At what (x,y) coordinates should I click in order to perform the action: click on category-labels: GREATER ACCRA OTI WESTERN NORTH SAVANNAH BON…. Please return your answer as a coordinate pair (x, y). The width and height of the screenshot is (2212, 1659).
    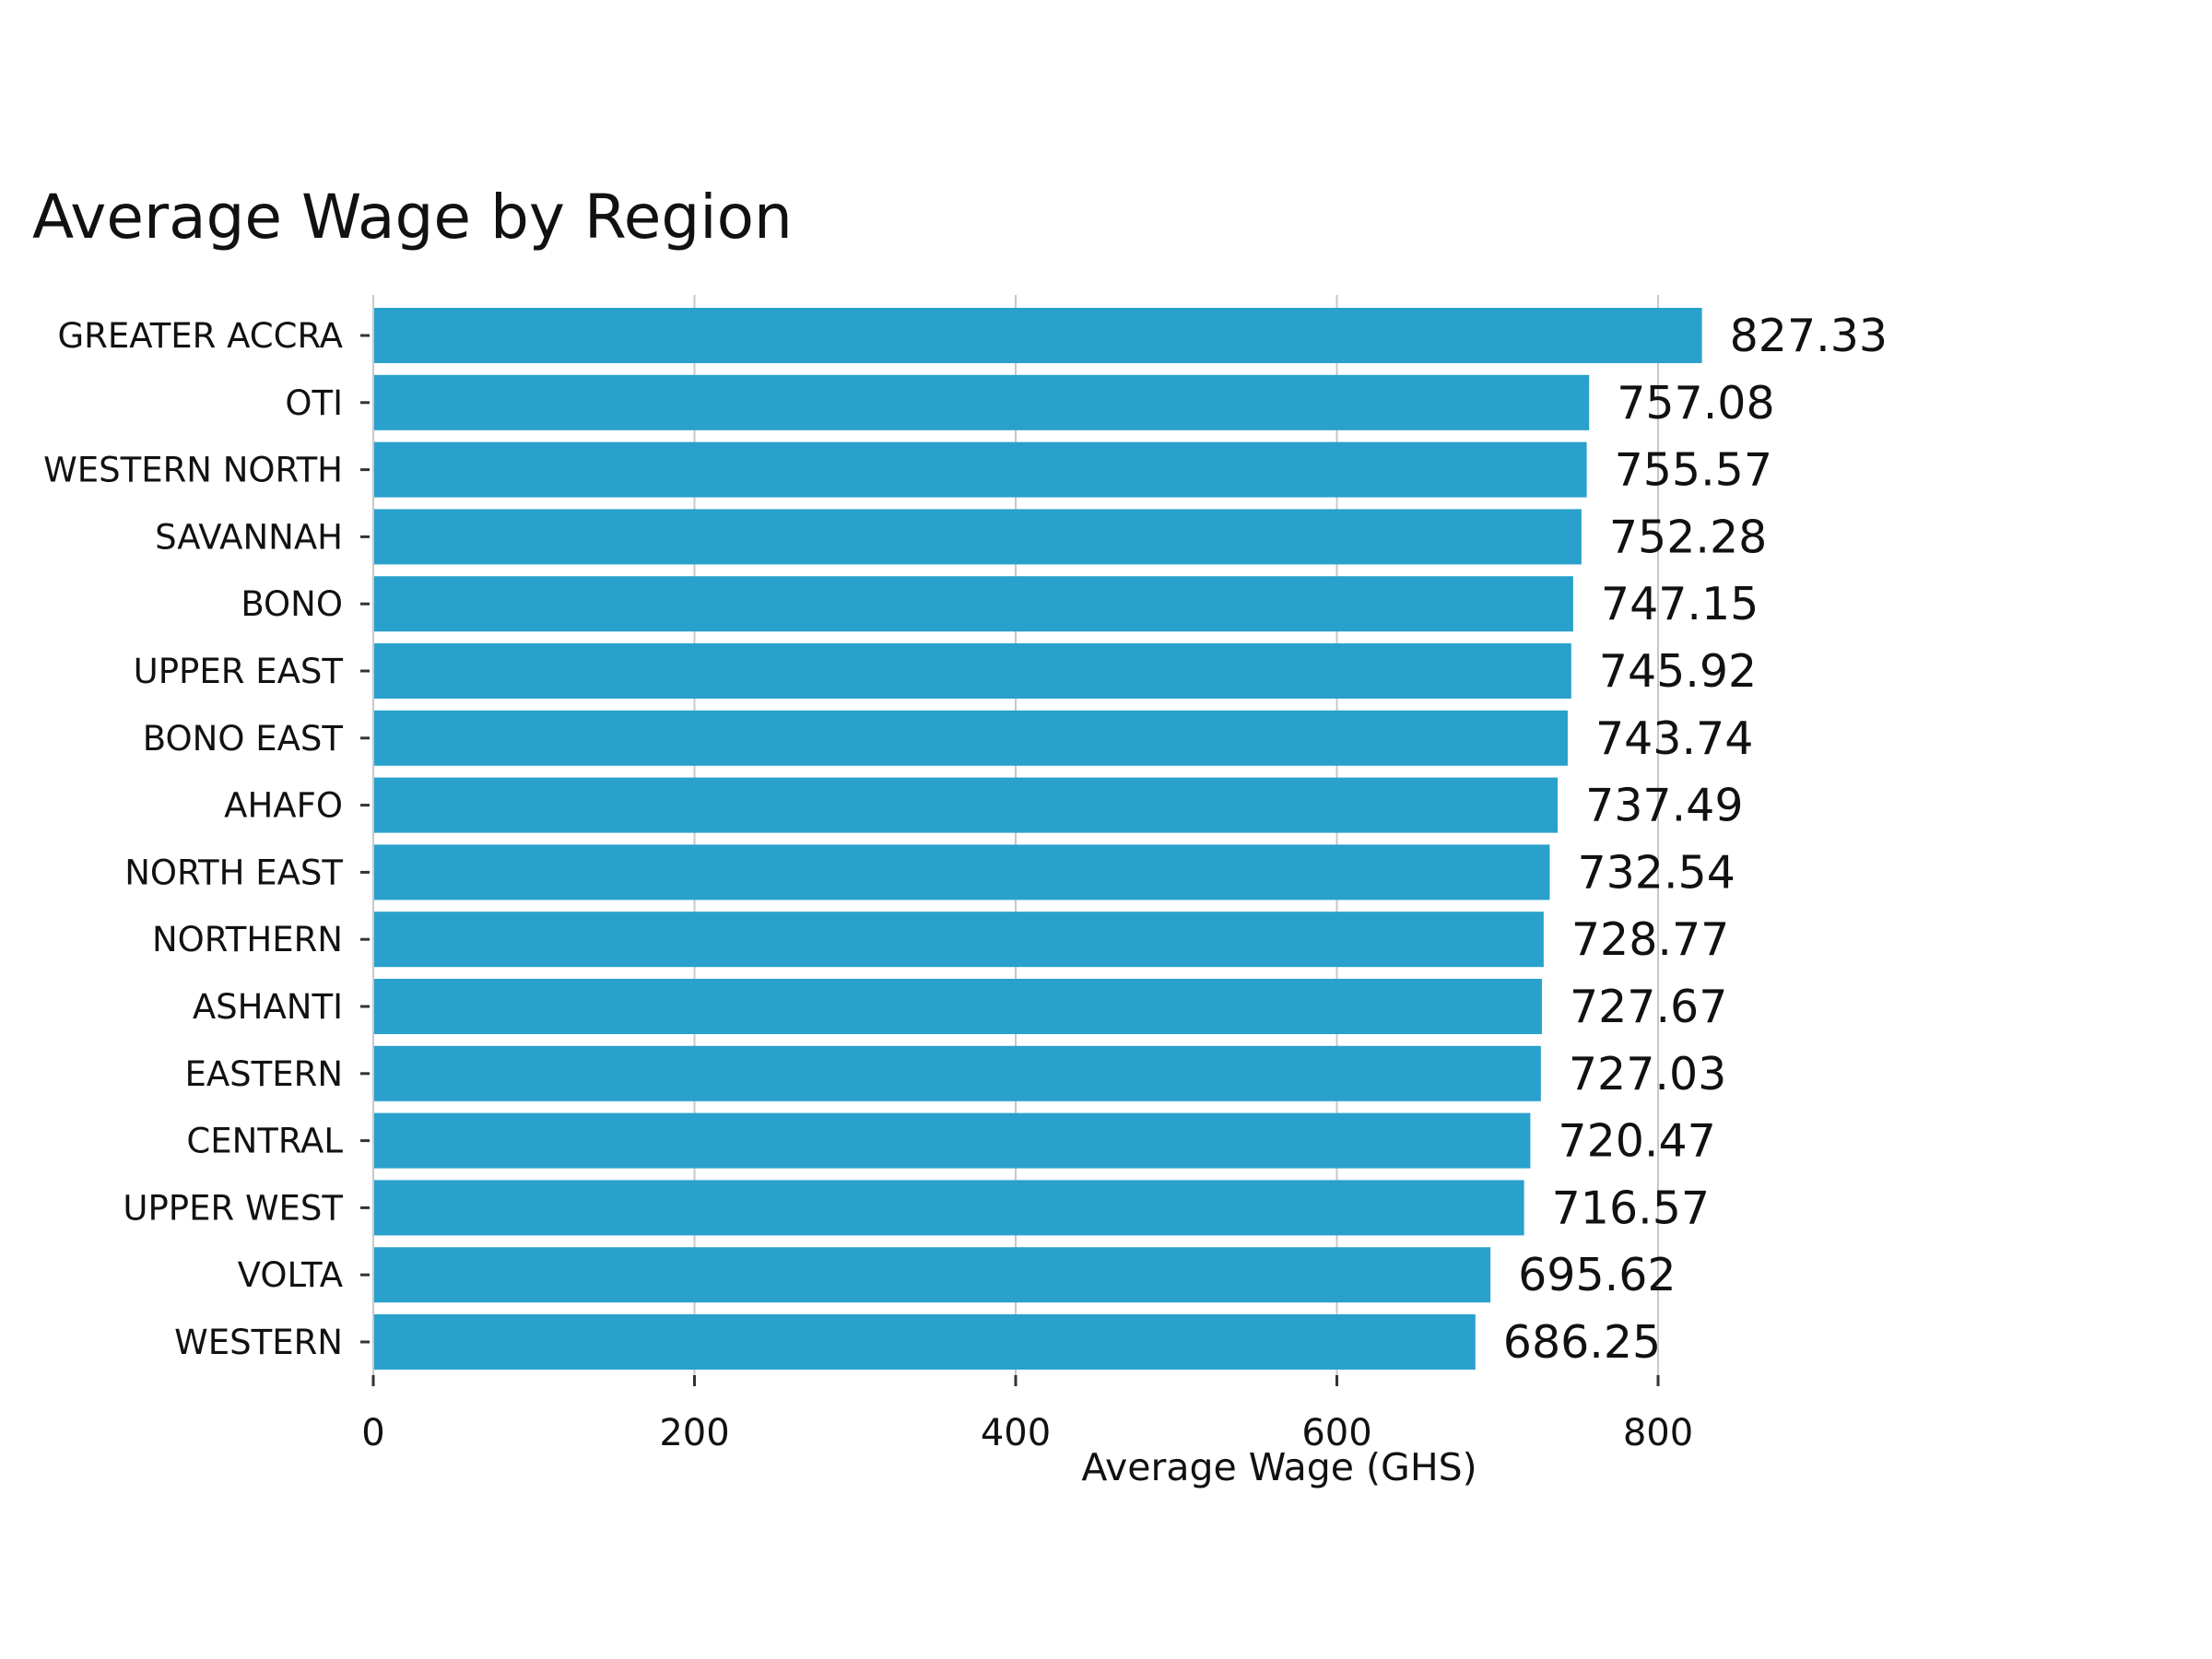
    Looking at the image, I should click on (206, 839).